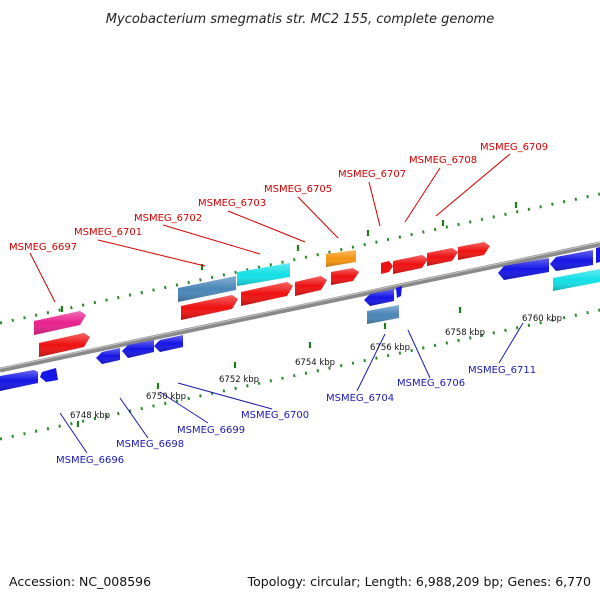  What do you see at coordinates (275, 415) in the screenshot?
I see `gene-label: MSMEG_6700` at bounding box center [275, 415].